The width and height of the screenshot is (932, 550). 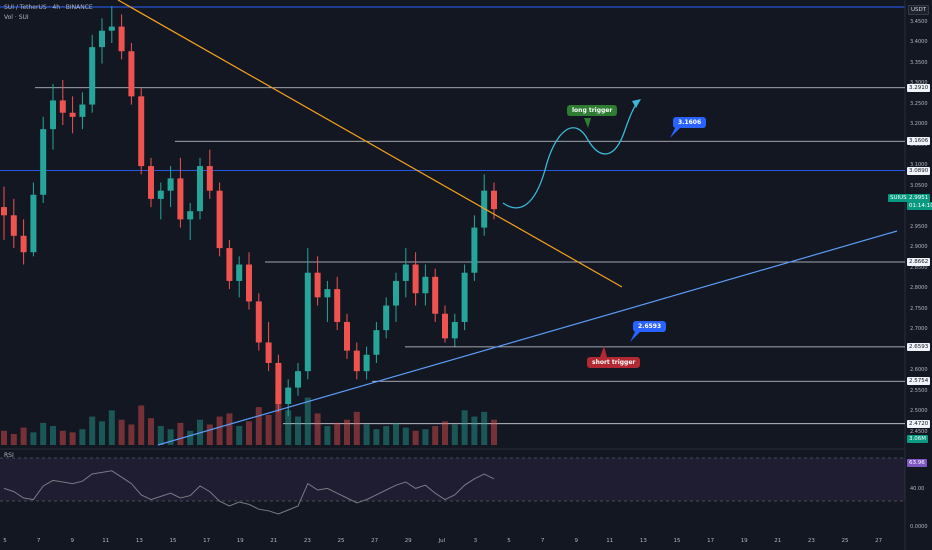 What do you see at coordinates (902, 198) in the screenshot?
I see `current-symbol-badge: SUIUSDT` at bounding box center [902, 198].